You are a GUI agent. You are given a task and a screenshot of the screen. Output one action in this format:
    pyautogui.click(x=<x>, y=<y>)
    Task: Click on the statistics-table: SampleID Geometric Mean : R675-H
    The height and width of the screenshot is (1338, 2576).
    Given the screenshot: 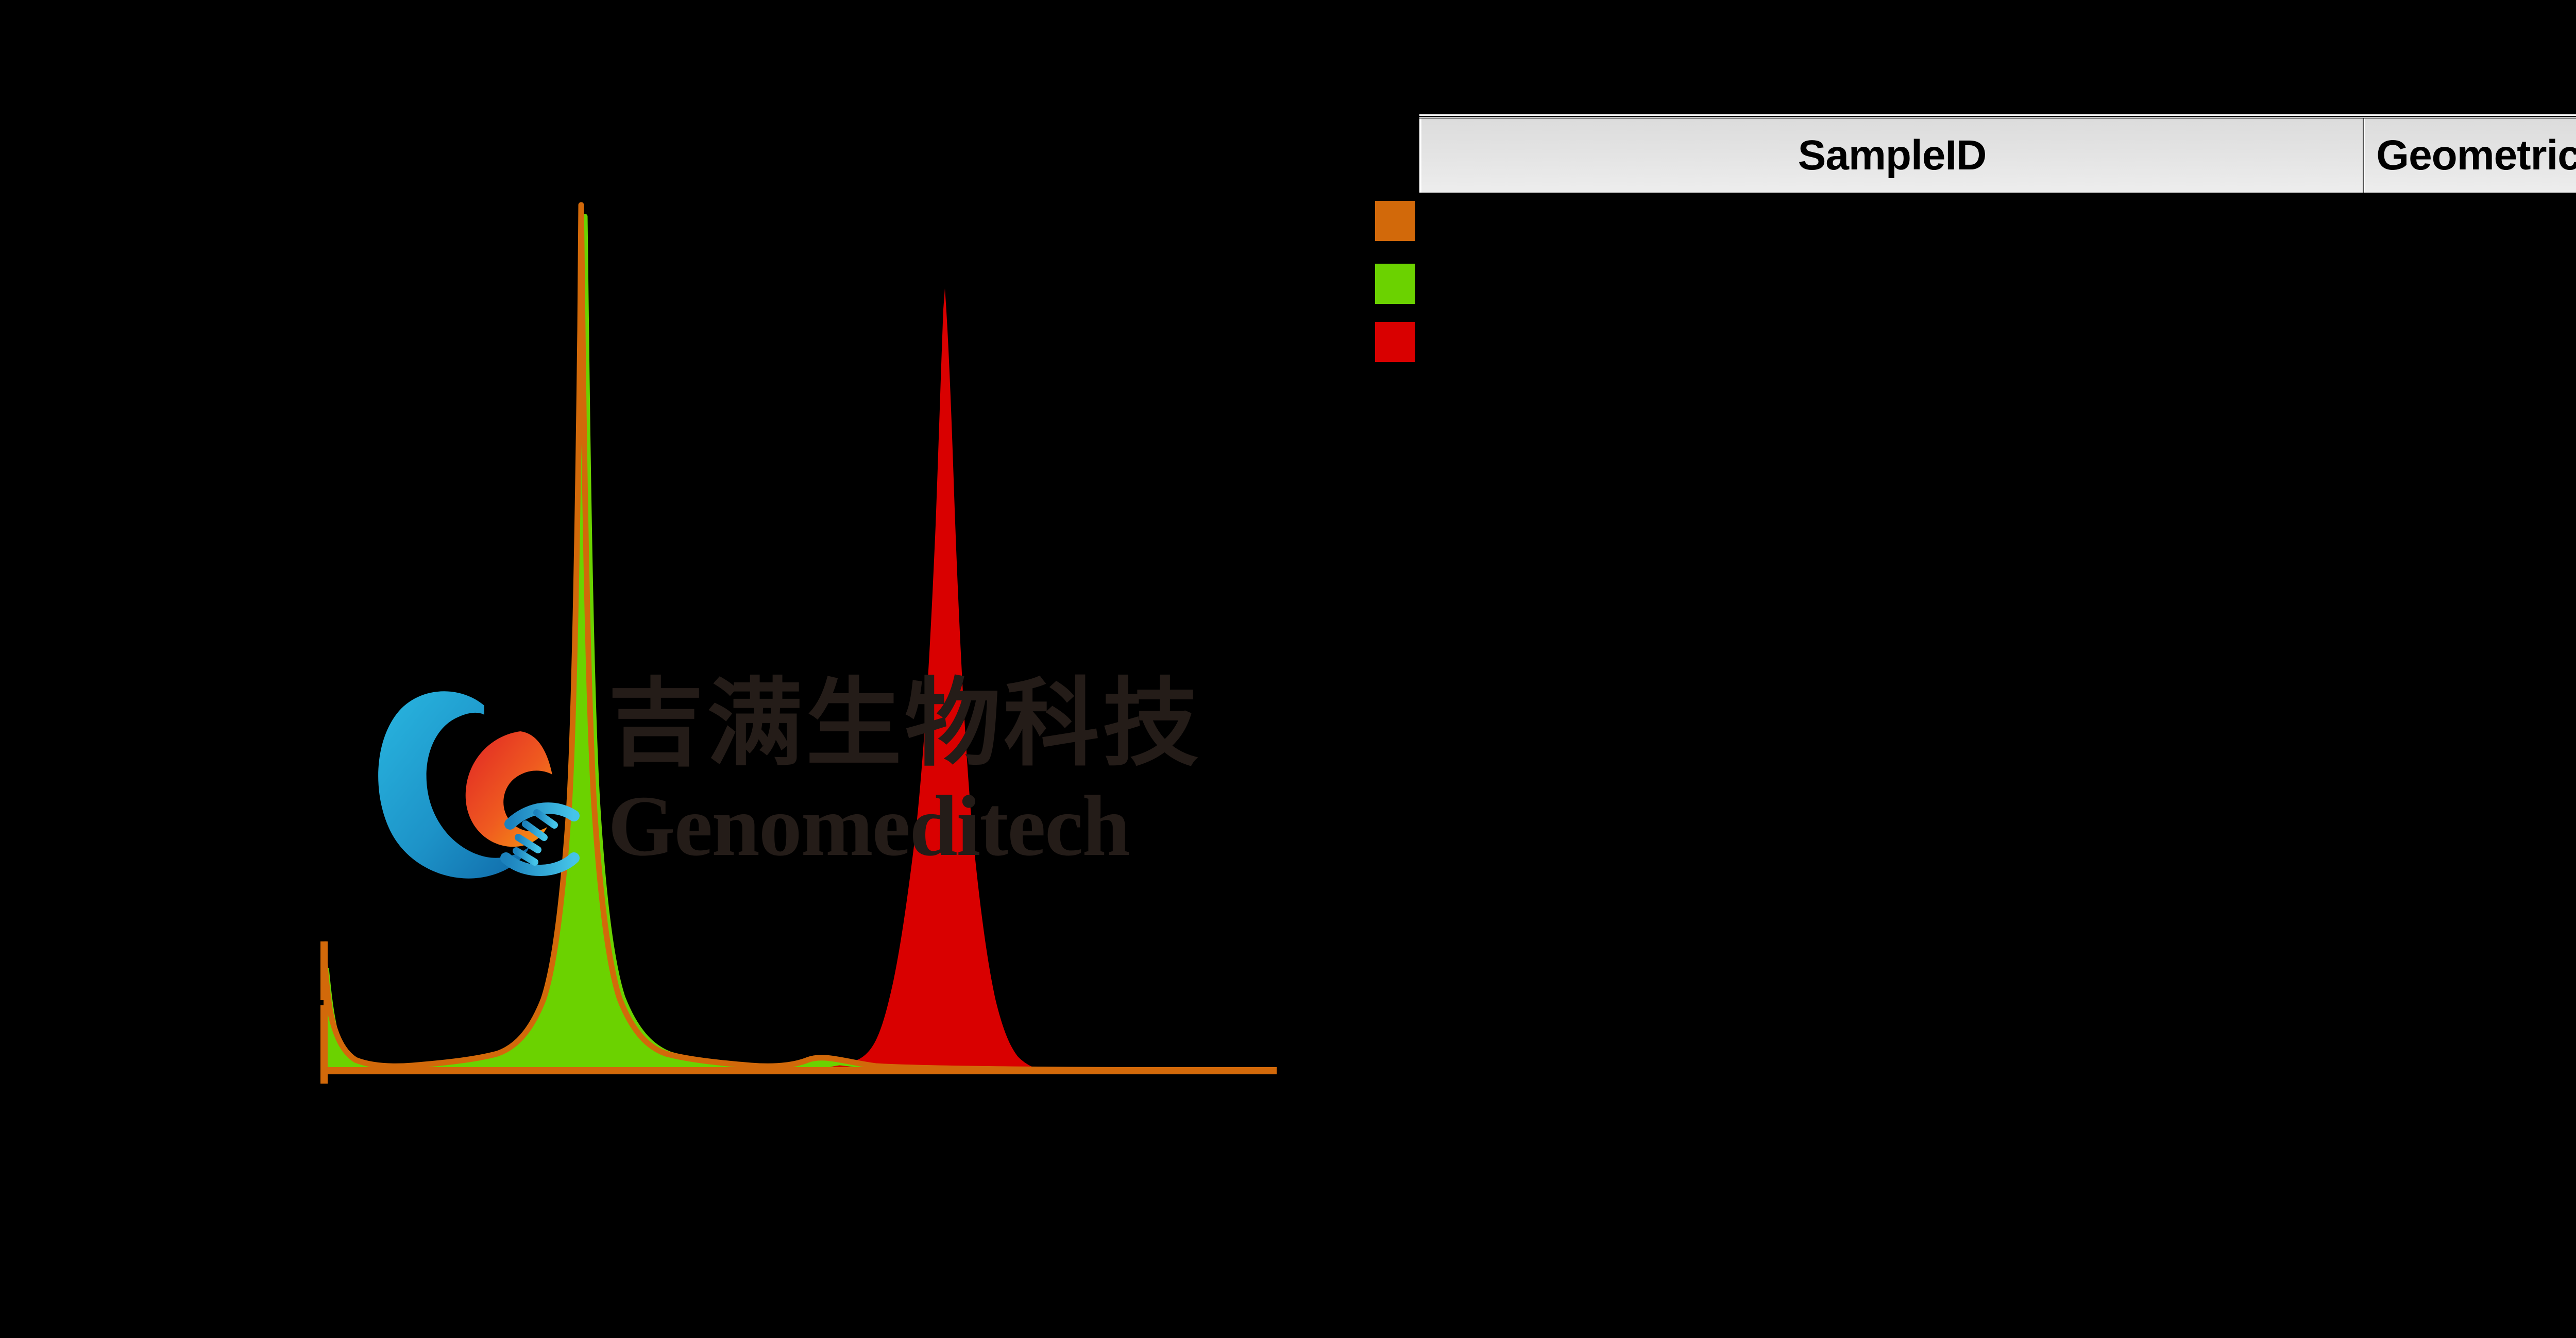 What is the action you would take?
    pyautogui.click(x=1997, y=153)
    